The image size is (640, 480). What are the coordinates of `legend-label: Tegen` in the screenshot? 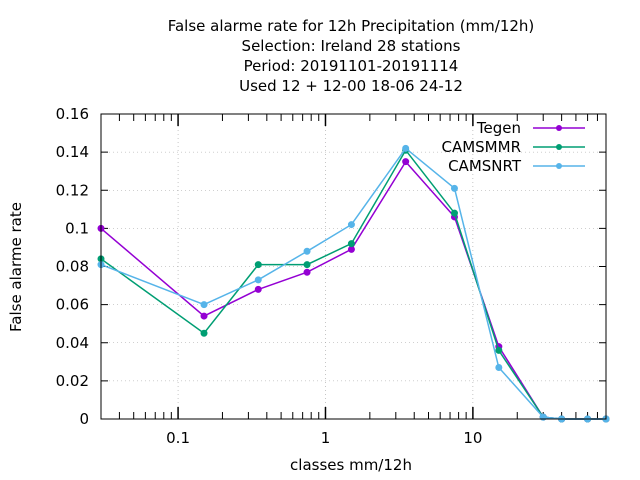 It's located at (498, 128).